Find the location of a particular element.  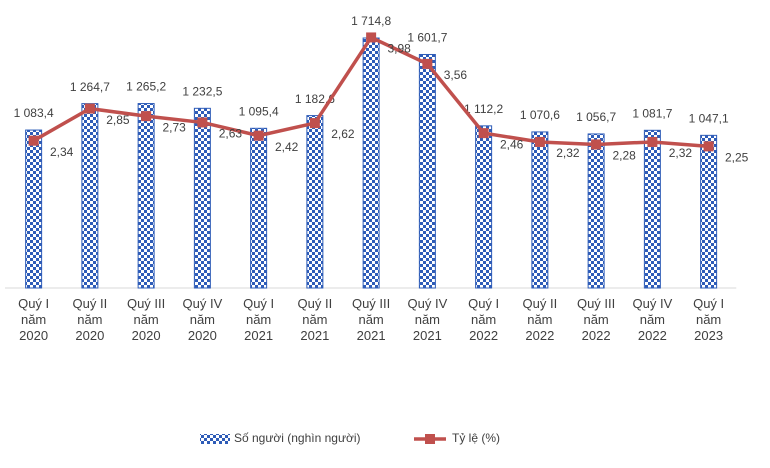

x-tick-label: Quý IV năm 2022 is located at coordinates (652, 319).